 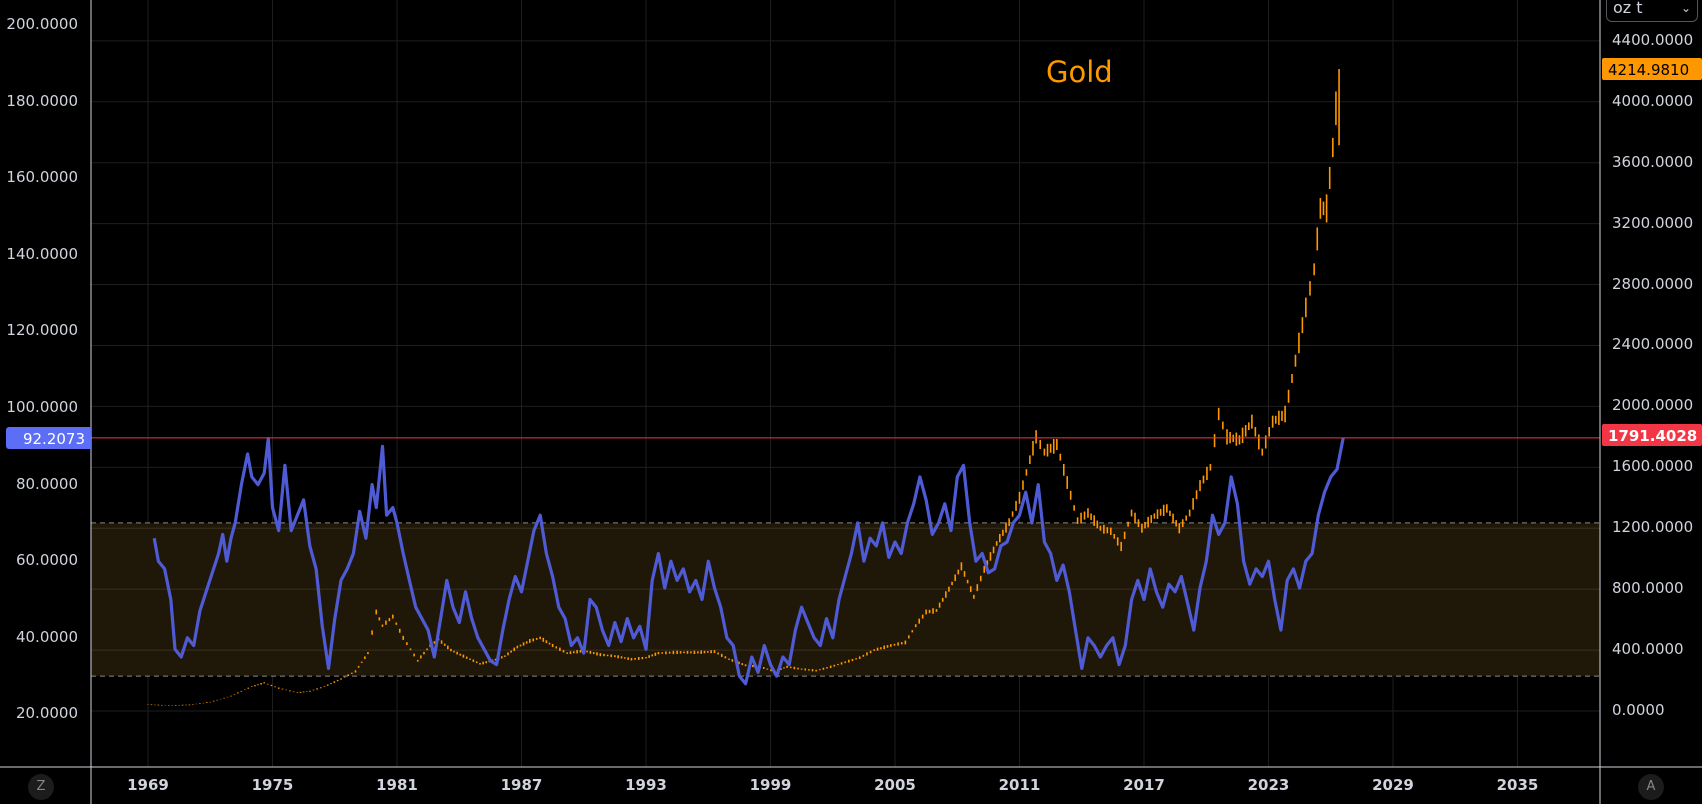 I want to click on unit-select: oz t ⌄, so click(x=1652, y=11).